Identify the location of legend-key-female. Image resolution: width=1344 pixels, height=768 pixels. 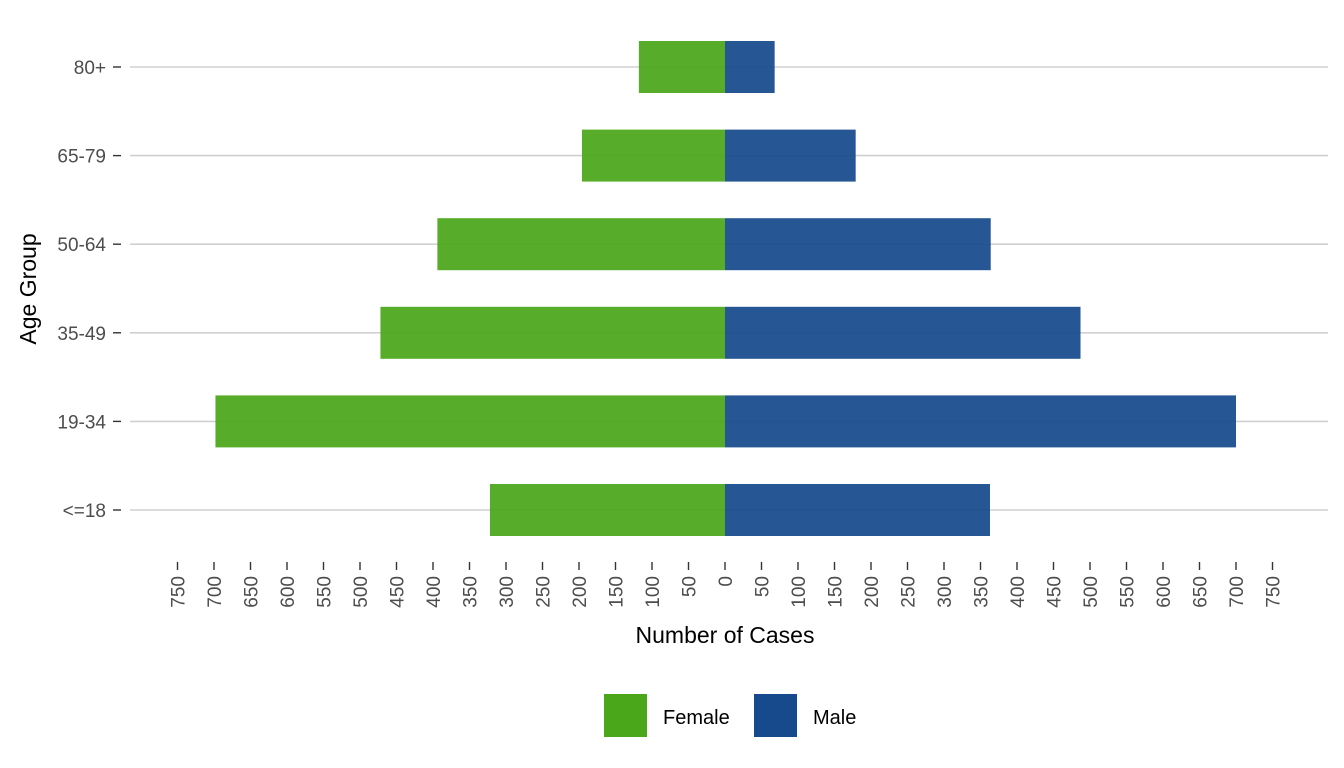
(625, 715).